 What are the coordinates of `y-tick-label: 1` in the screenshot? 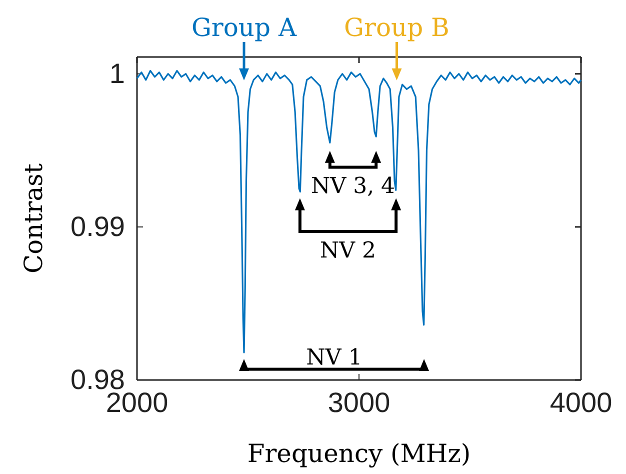 It's located at (117, 73).